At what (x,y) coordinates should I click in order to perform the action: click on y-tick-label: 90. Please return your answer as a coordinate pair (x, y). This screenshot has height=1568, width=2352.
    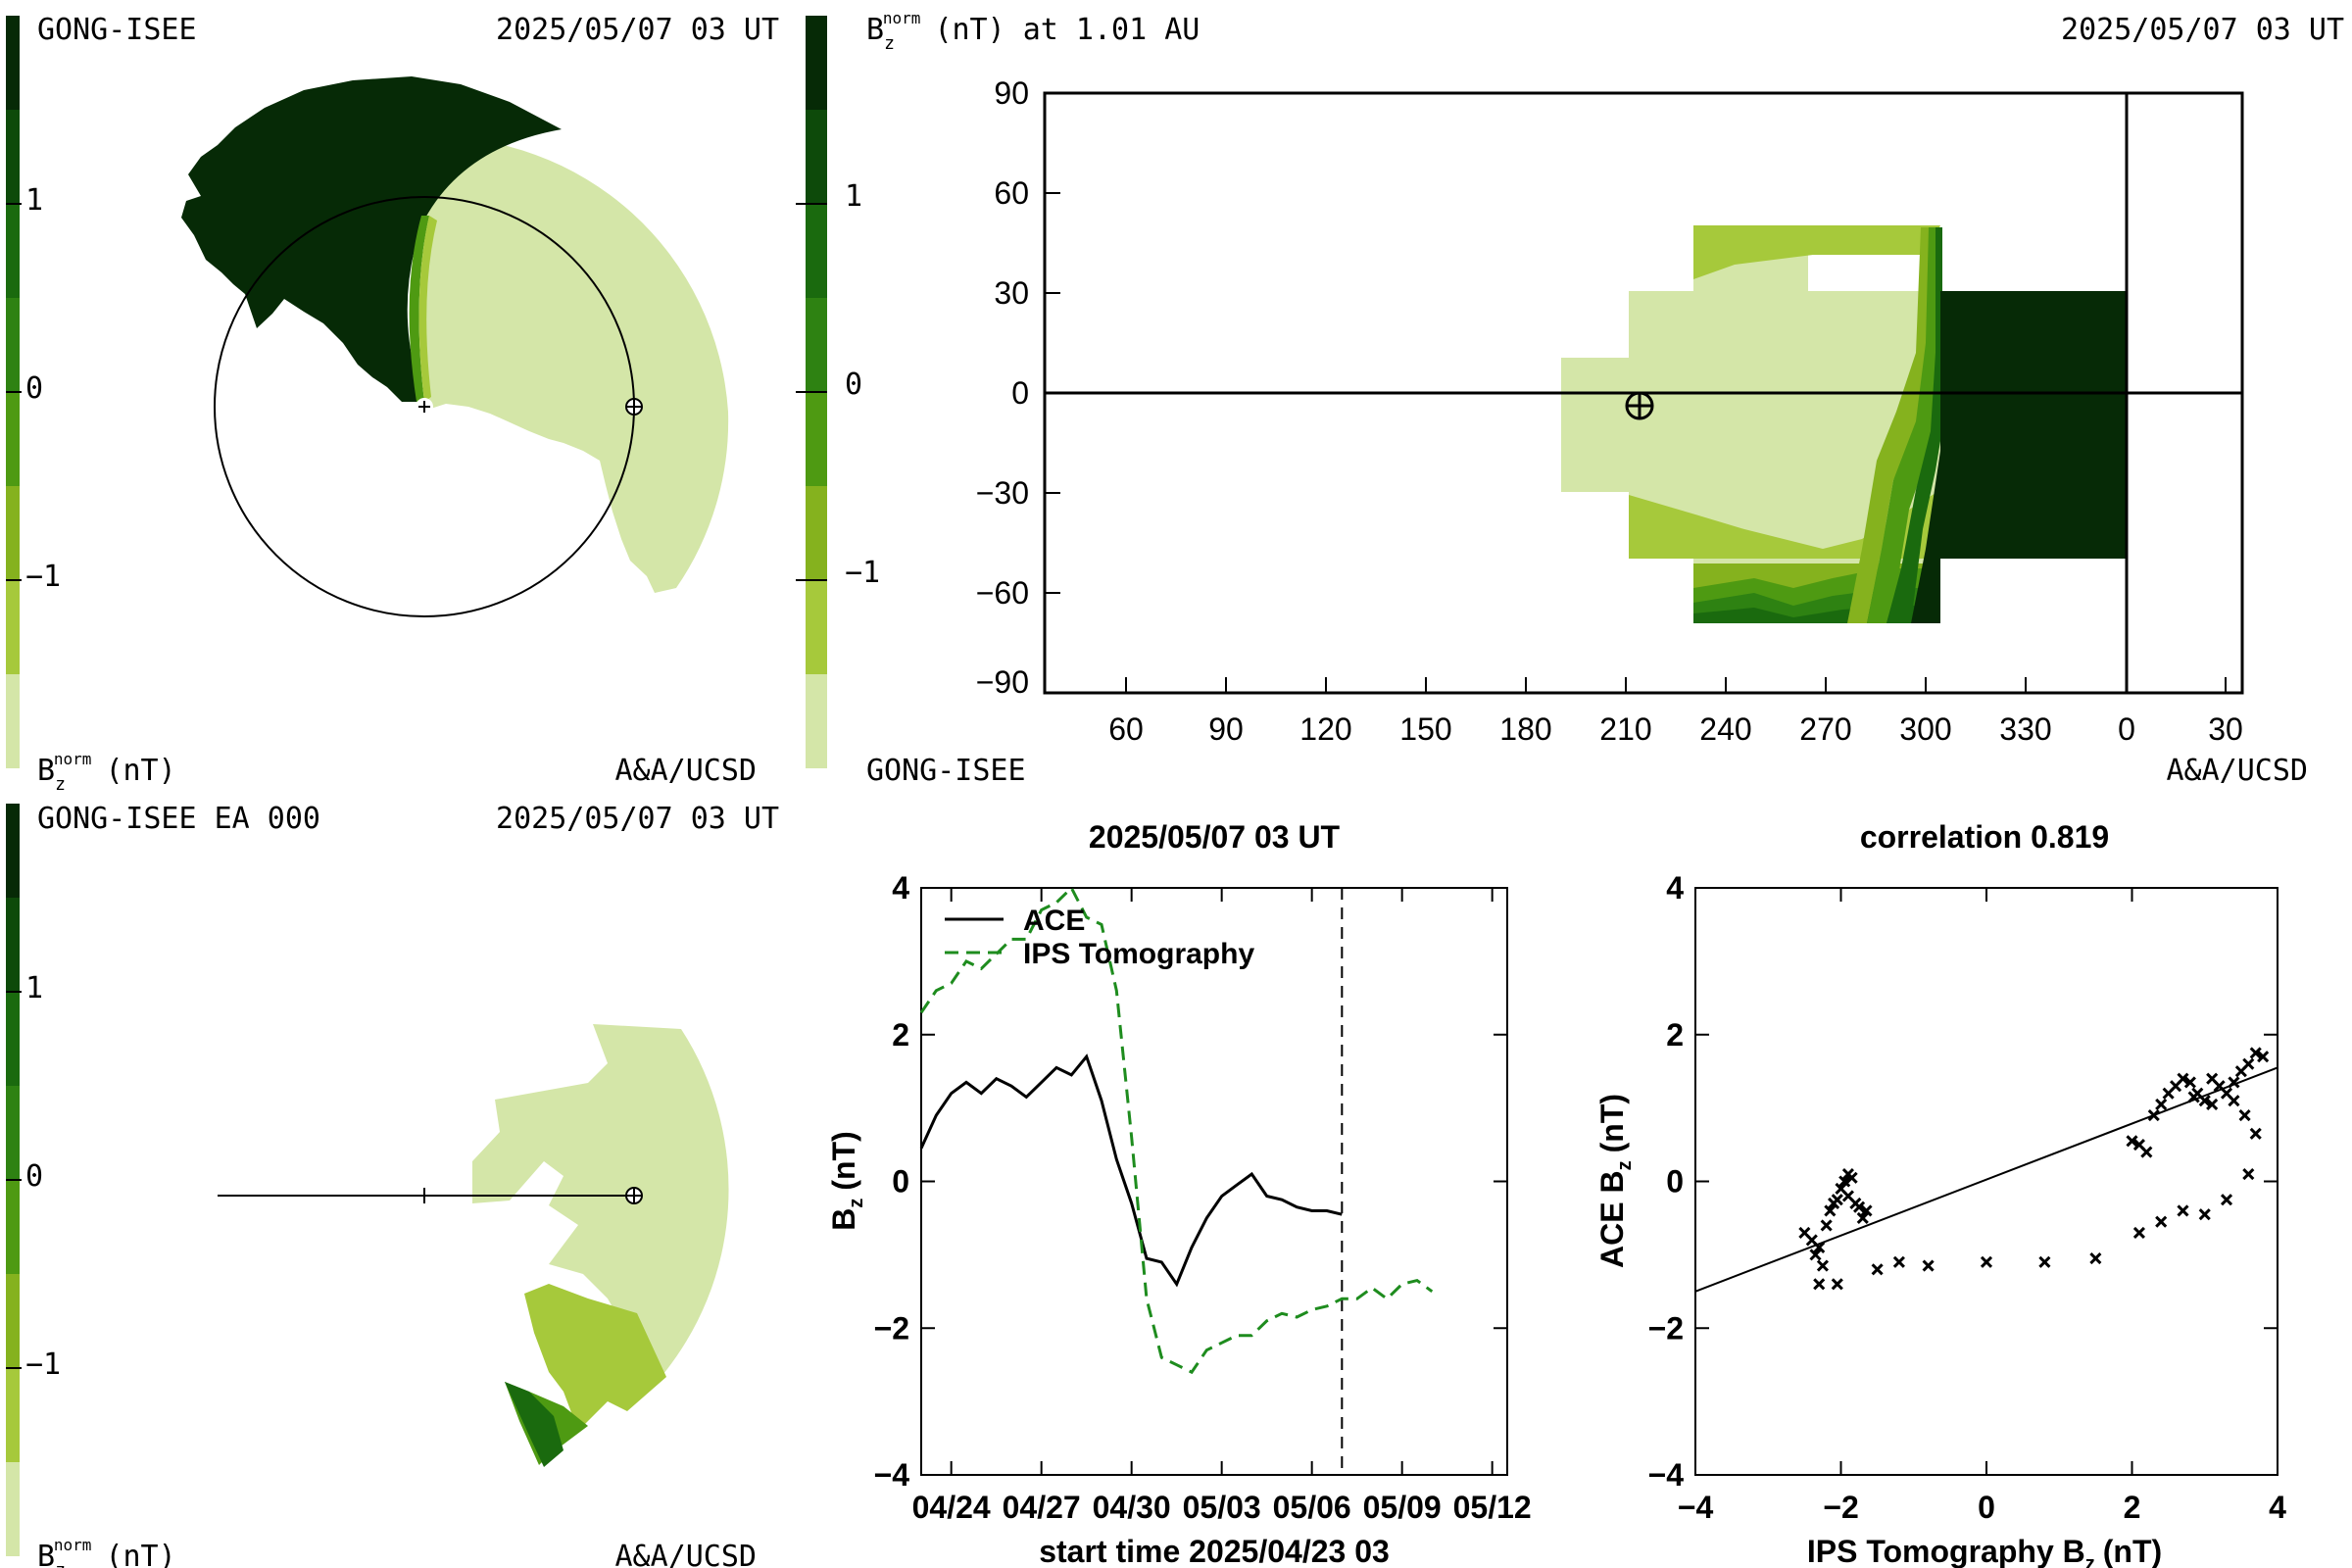
    Looking at the image, I should click on (1011, 93).